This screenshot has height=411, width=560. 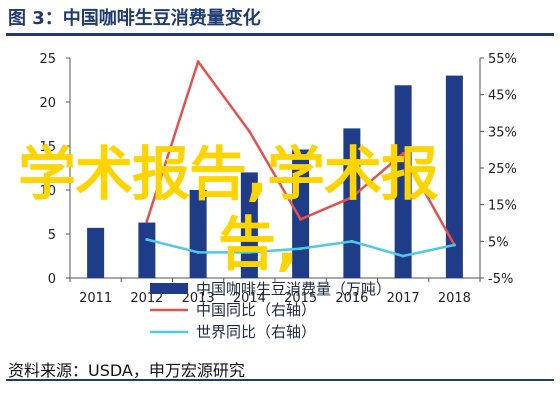 I want to click on watermark-text: 学术报告,学术报, so click(x=228, y=174).